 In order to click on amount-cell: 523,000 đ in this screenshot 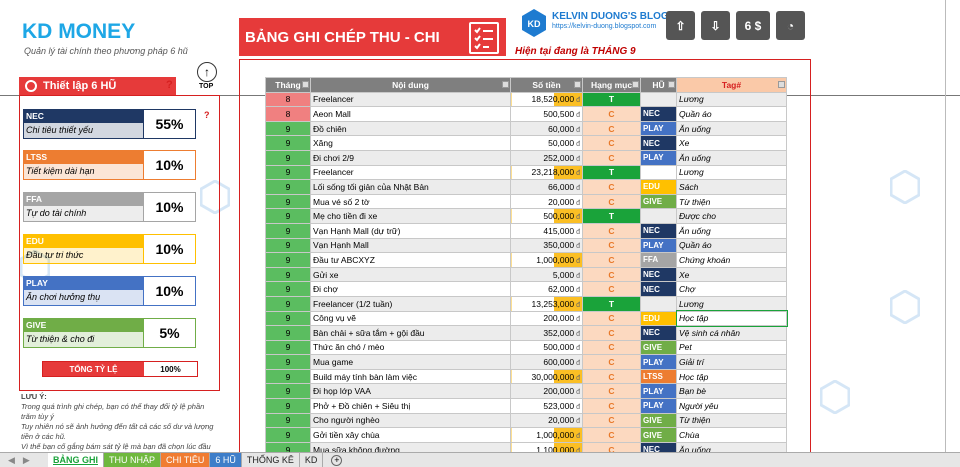, I will do `click(546, 406)`.